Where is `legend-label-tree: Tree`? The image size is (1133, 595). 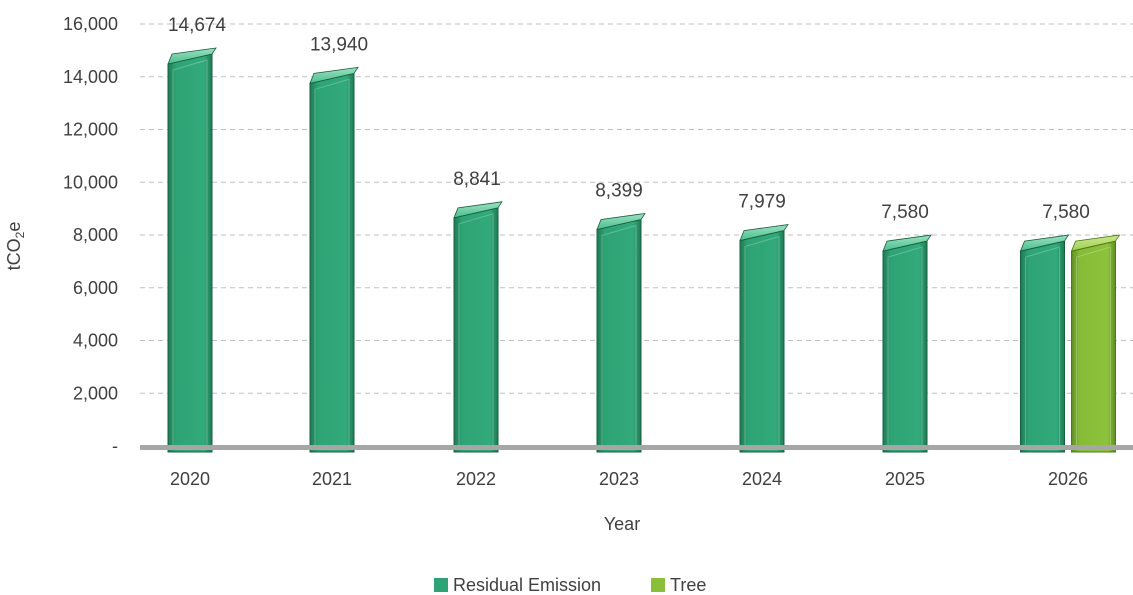 legend-label-tree: Tree is located at coordinates (688, 585).